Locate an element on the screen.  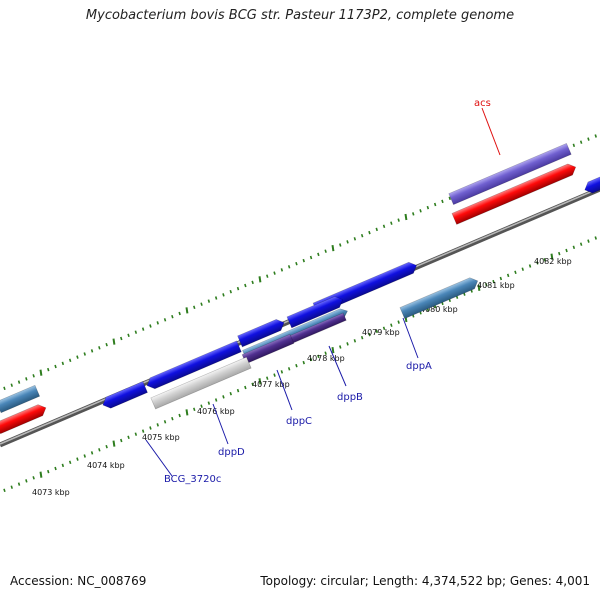
callout-line is located at coordinates (159, 458).